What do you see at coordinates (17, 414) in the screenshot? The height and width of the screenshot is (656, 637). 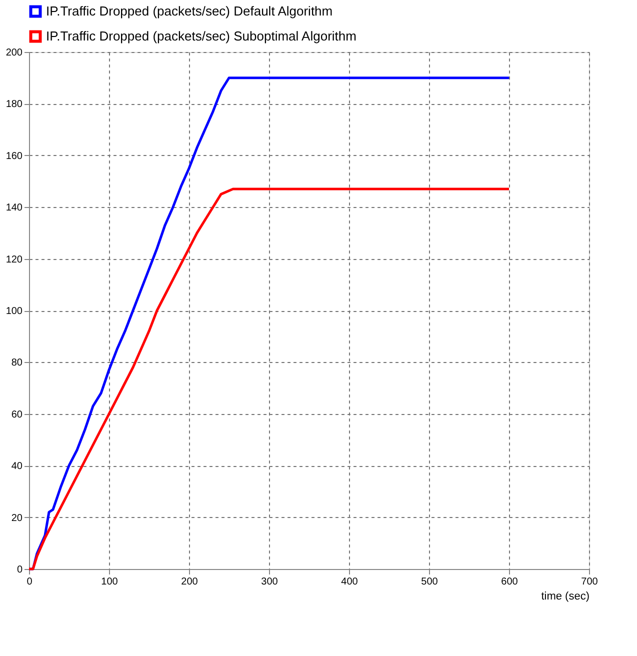 I see `y-tick-label: 60` at bounding box center [17, 414].